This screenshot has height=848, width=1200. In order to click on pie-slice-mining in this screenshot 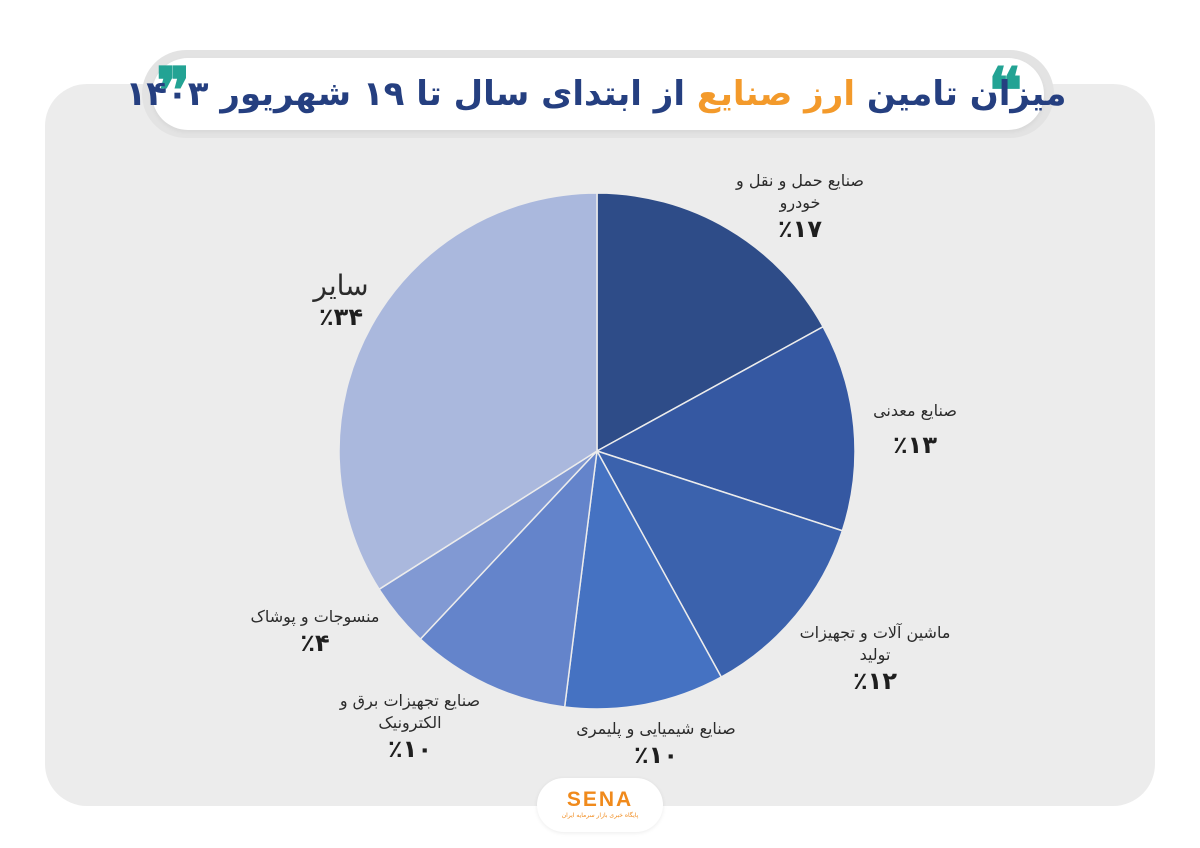, I will do `click(725, 428)`.